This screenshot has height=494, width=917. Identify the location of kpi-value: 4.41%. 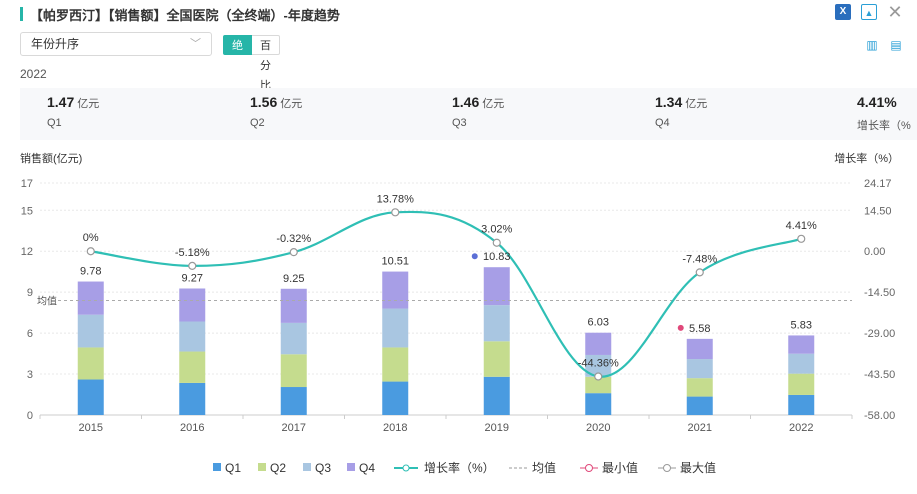
(877, 102).